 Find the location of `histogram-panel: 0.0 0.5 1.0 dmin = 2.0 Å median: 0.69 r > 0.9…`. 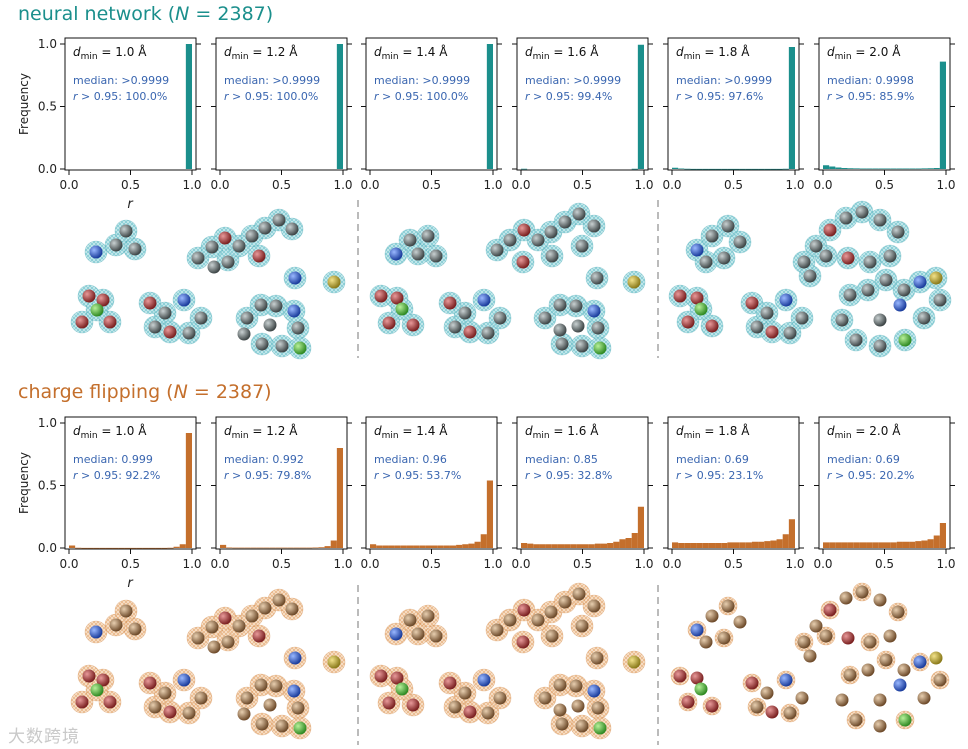

histogram-panel: 0.0 0.5 1.0 dmin = 2.0 Å median: 0.69 r > 0.9… is located at coordinates (884, 493).